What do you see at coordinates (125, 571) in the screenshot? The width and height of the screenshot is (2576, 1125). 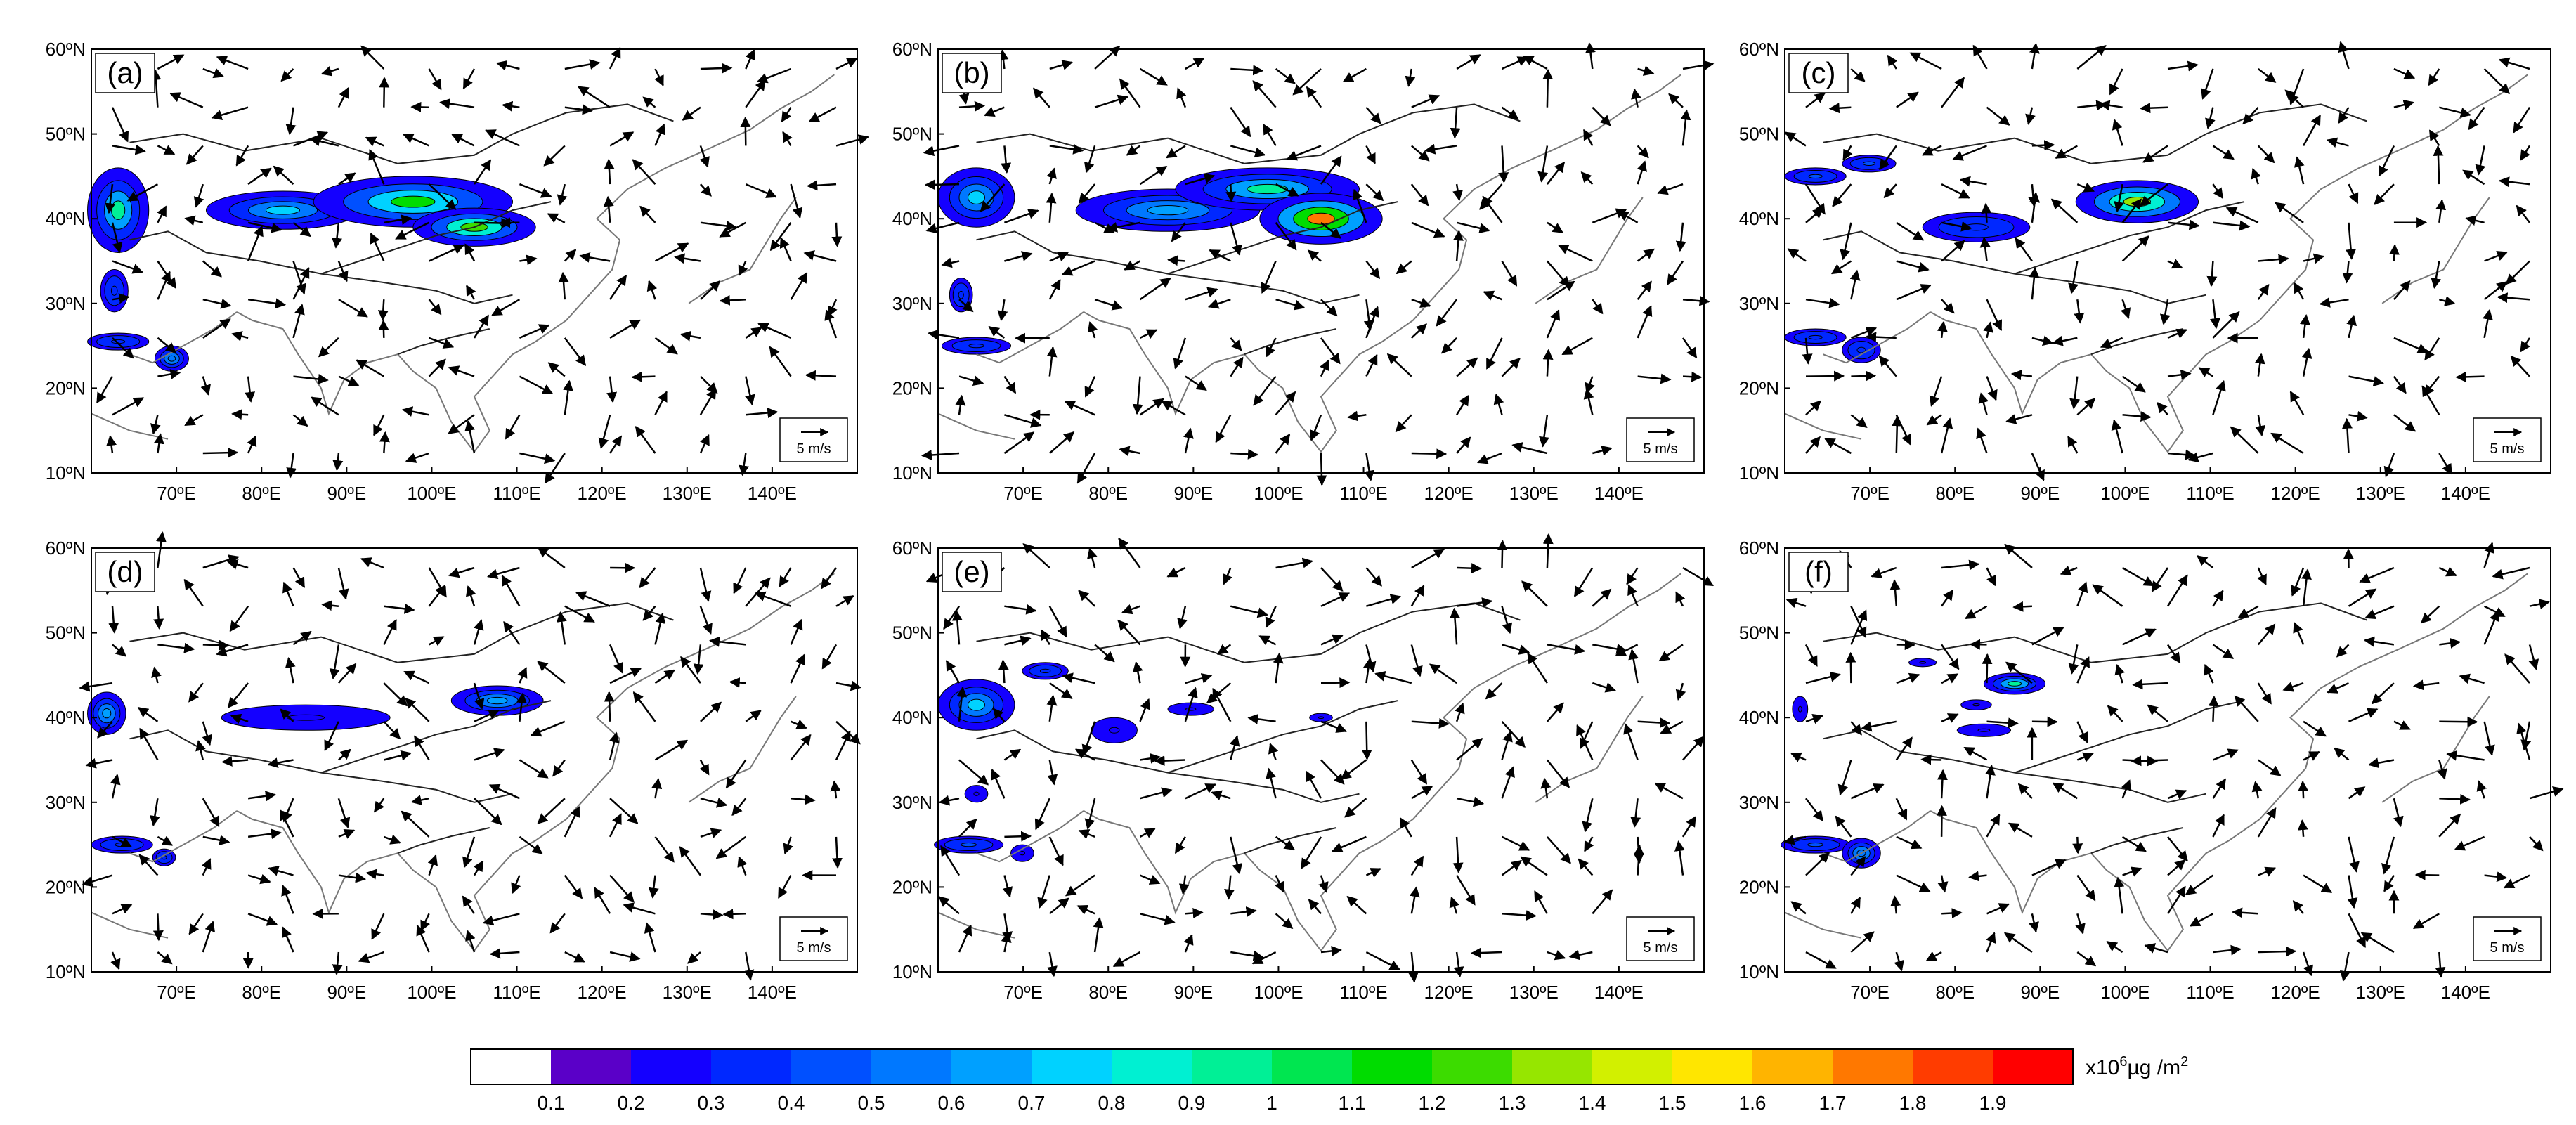 I see `panel-label: (d)` at bounding box center [125, 571].